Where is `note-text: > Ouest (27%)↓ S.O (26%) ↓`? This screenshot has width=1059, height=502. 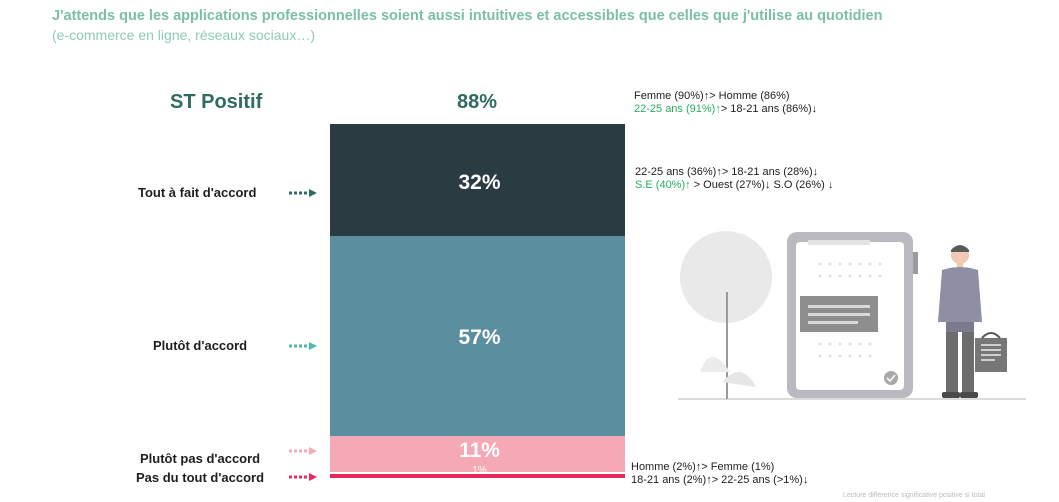 note-text: > Ouest (27%)↓ S.O (26%) ↓ is located at coordinates (762, 185).